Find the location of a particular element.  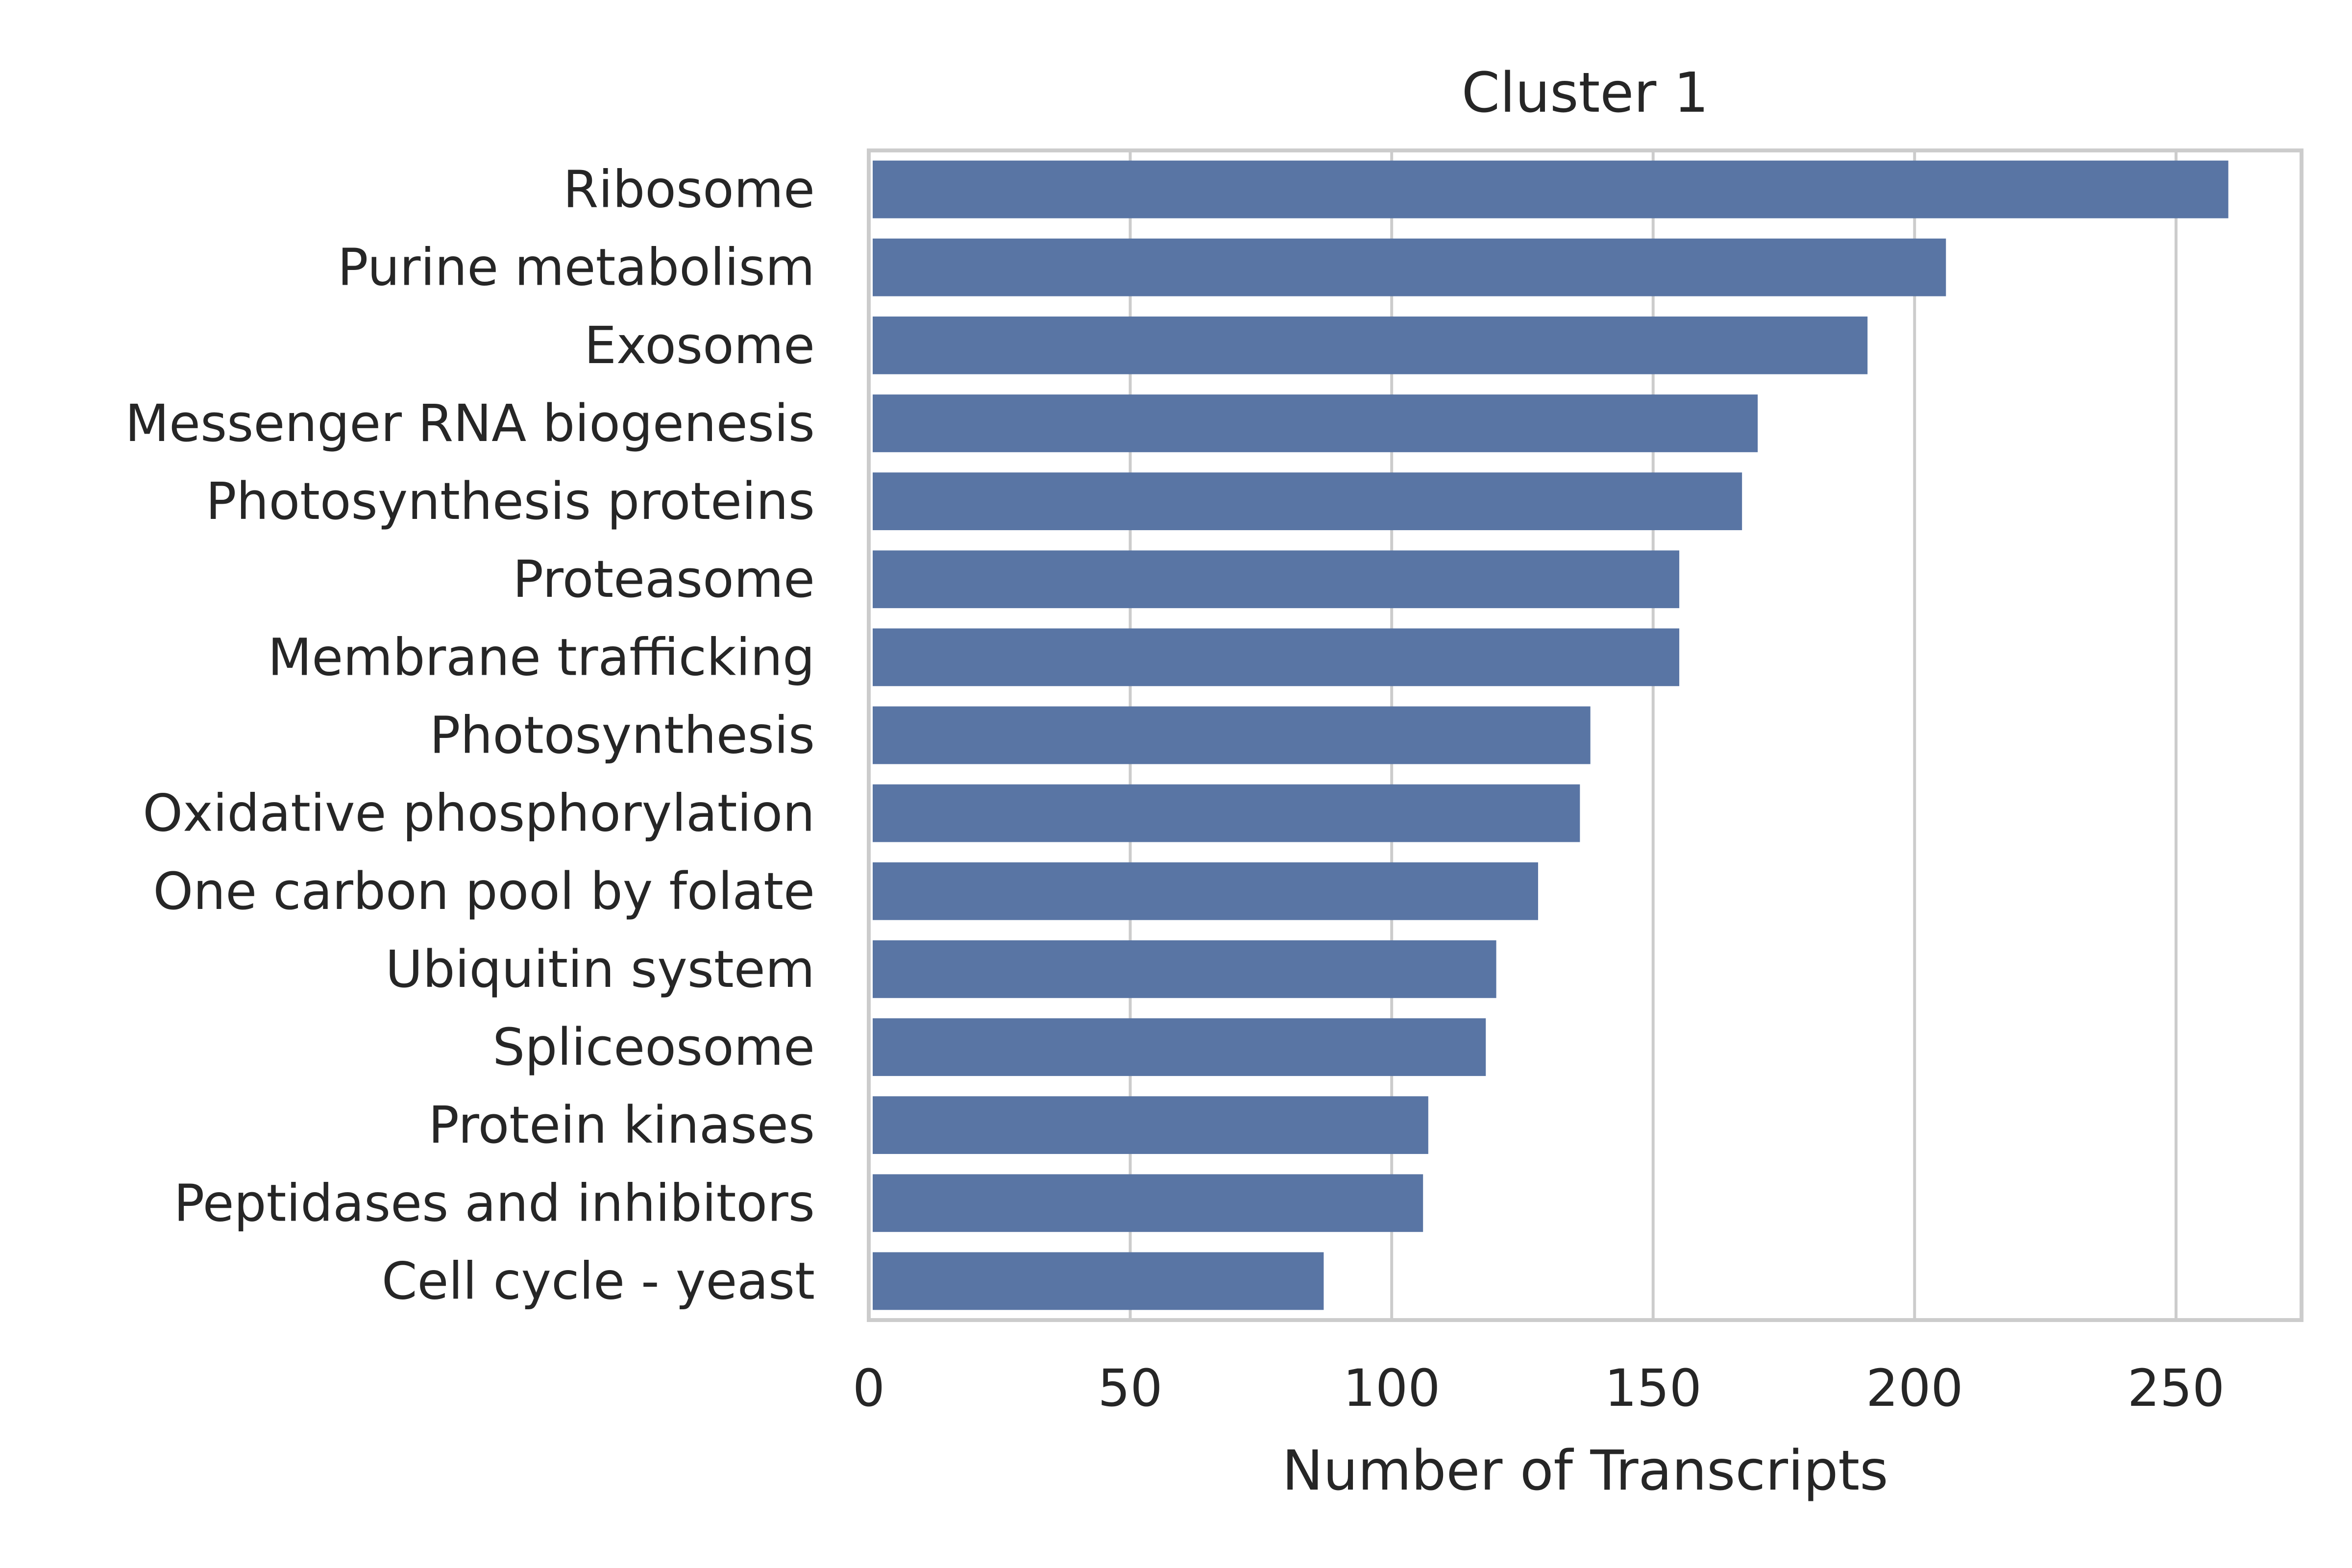

category-label: One carbon pool by folate is located at coordinates (484, 891).